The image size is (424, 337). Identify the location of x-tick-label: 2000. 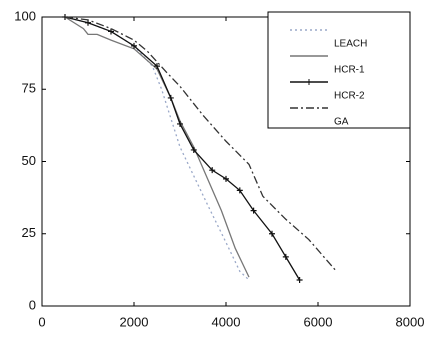
(134, 321).